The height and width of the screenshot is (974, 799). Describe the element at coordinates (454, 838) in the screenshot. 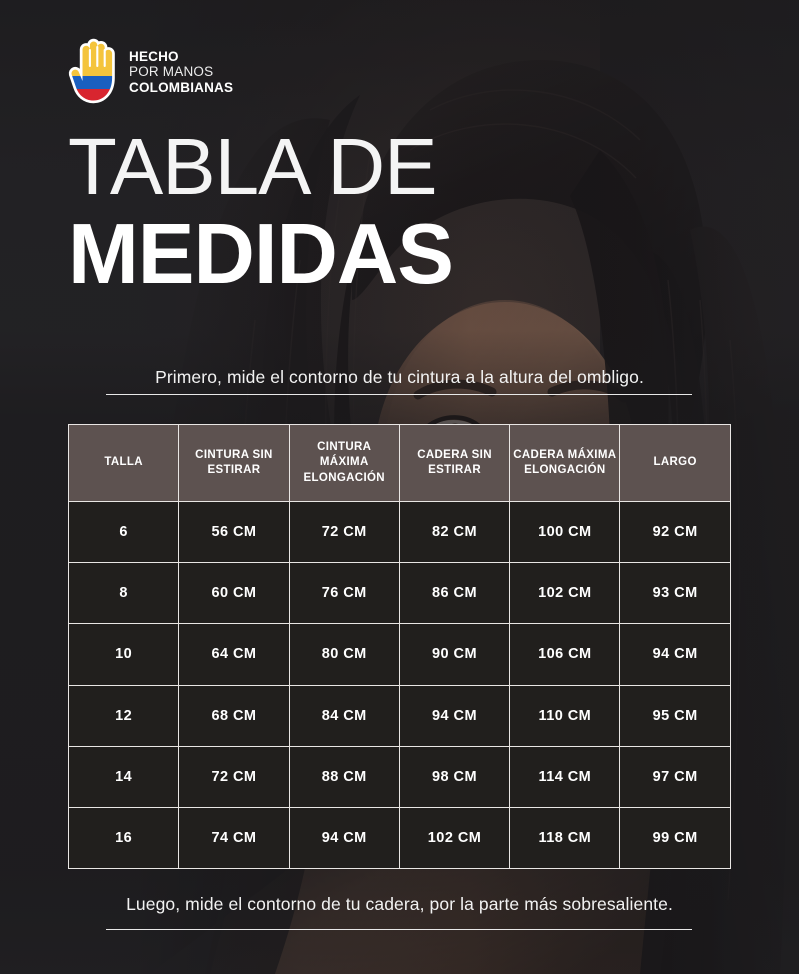

I see `cell-cadera-sin: 102 CM` at that location.